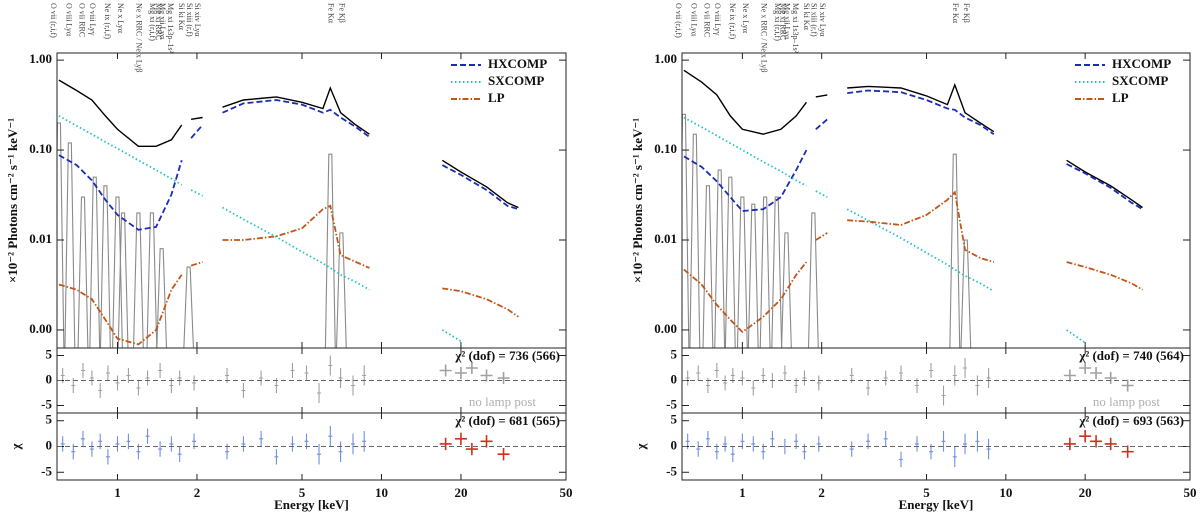 The image size is (1200, 514). What do you see at coordinates (381, 492) in the screenshot?
I see `x-tick-label: 10` at bounding box center [381, 492].